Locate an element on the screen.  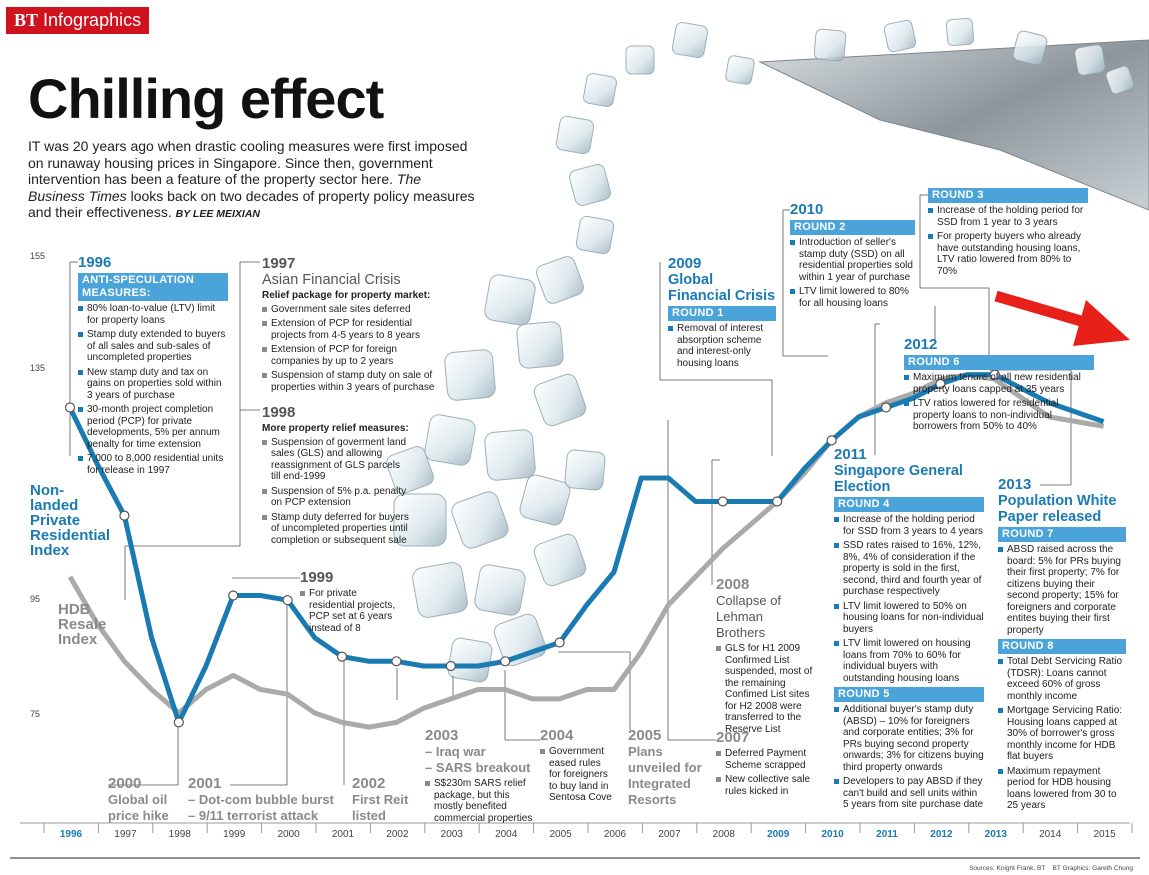
event-subheading: More property relief measures: is located at coordinates (335, 428).